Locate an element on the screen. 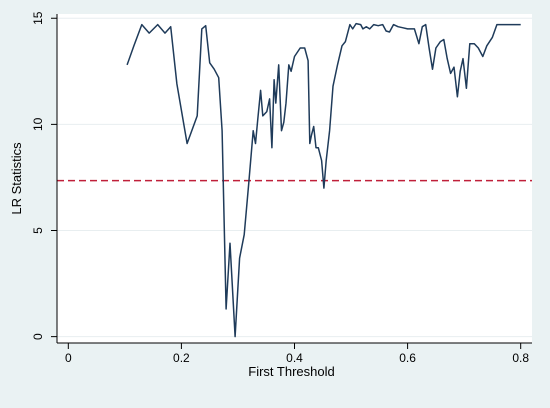 The width and height of the screenshot is (550, 408). x-tick-label: 0 is located at coordinates (68, 358).